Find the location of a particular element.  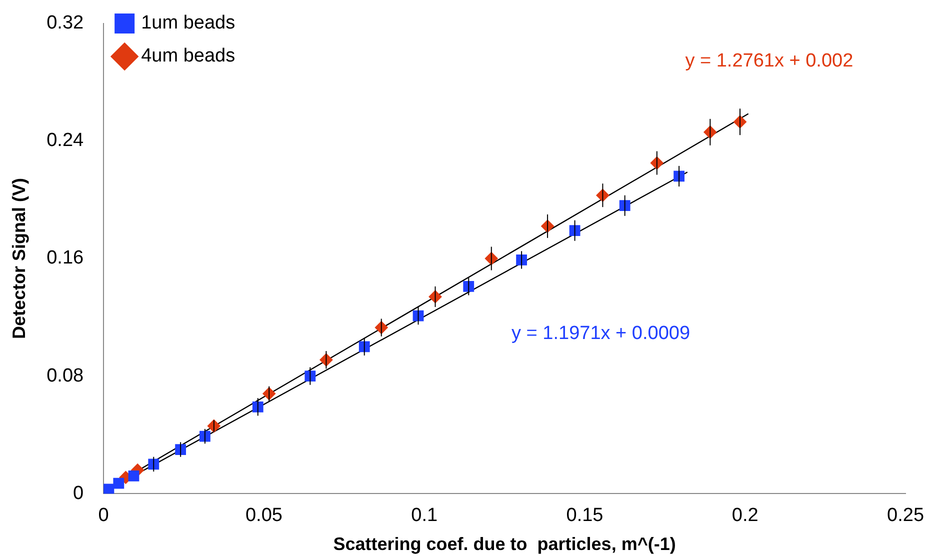

y-tick-label: 0 is located at coordinates (78, 493).